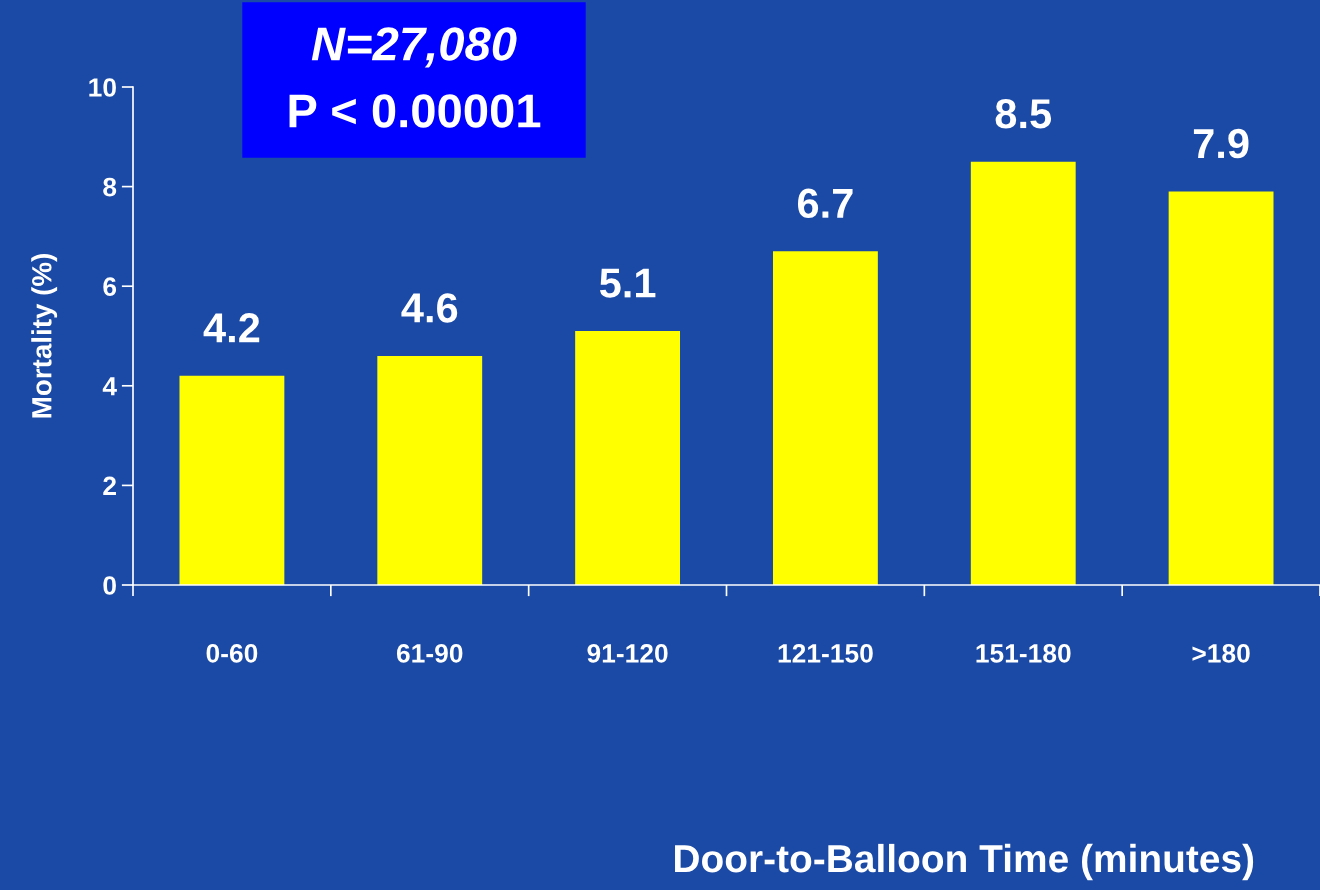 The height and width of the screenshot is (890, 1320). Describe the element at coordinates (429, 308) in the screenshot. I see `data-label: 4.6` at that location.